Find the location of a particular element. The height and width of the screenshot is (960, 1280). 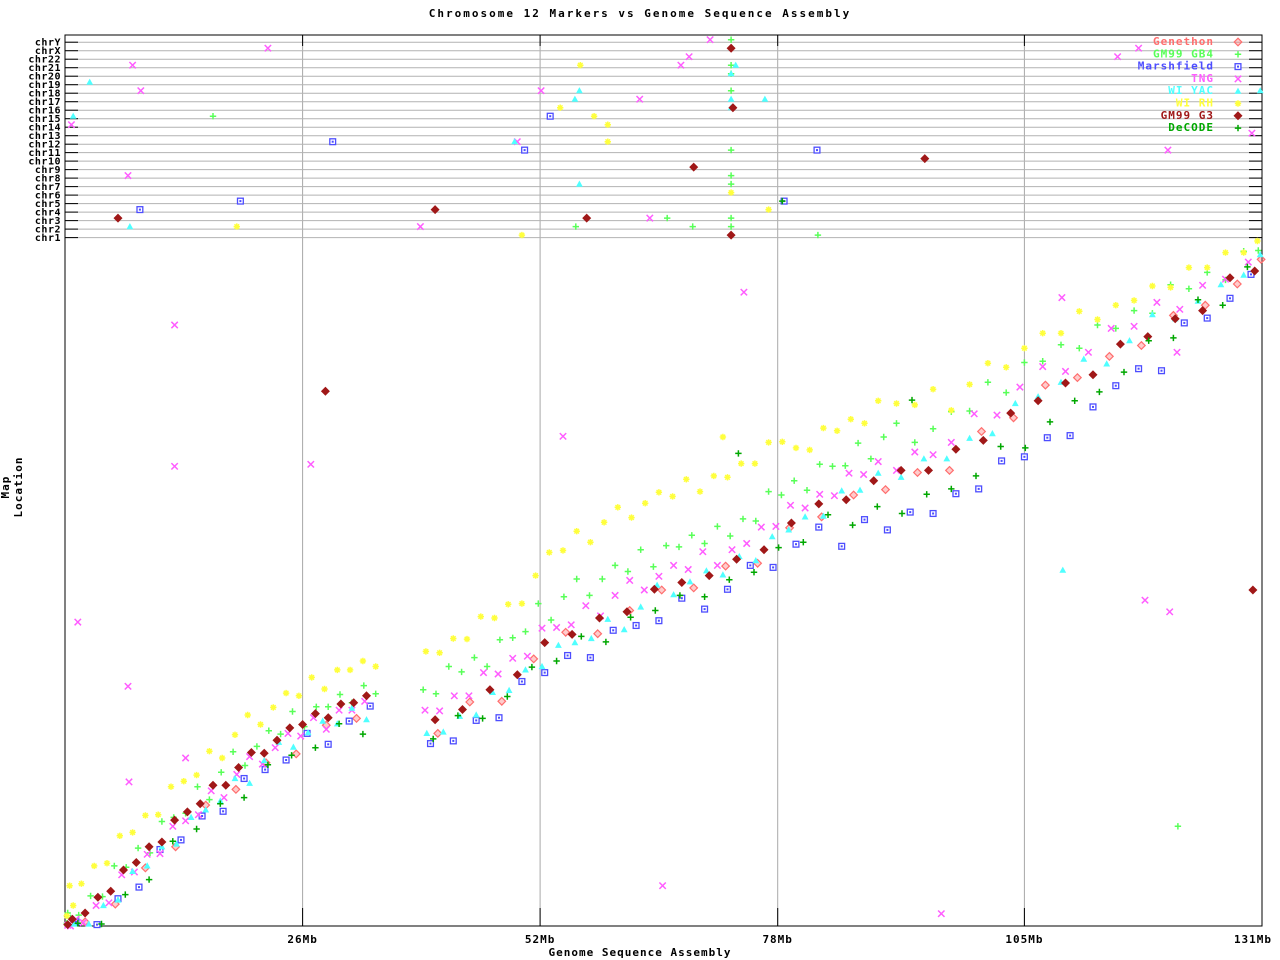

legend-item-gm99-gb4: GM99 GB4 is located at coordinates (1197, 53).